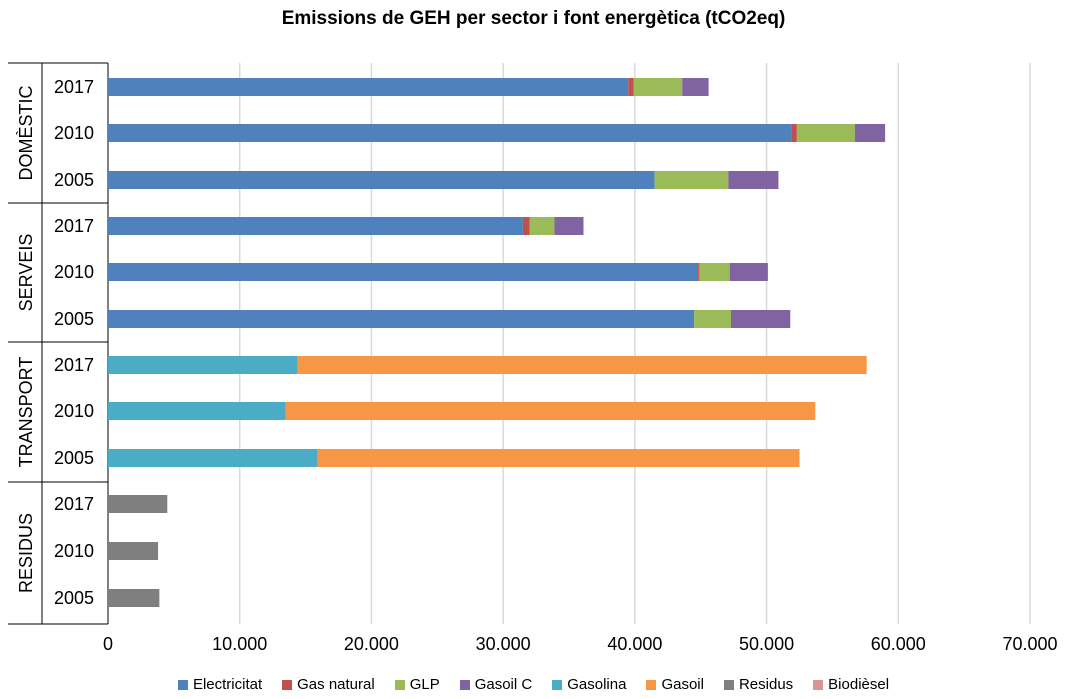 This screenshot has width=1067, height=699. What do you see at coordinates (682, 684) in the screenshot?
I see `legend-label: Gasoil` at bounding box center [682, 684].